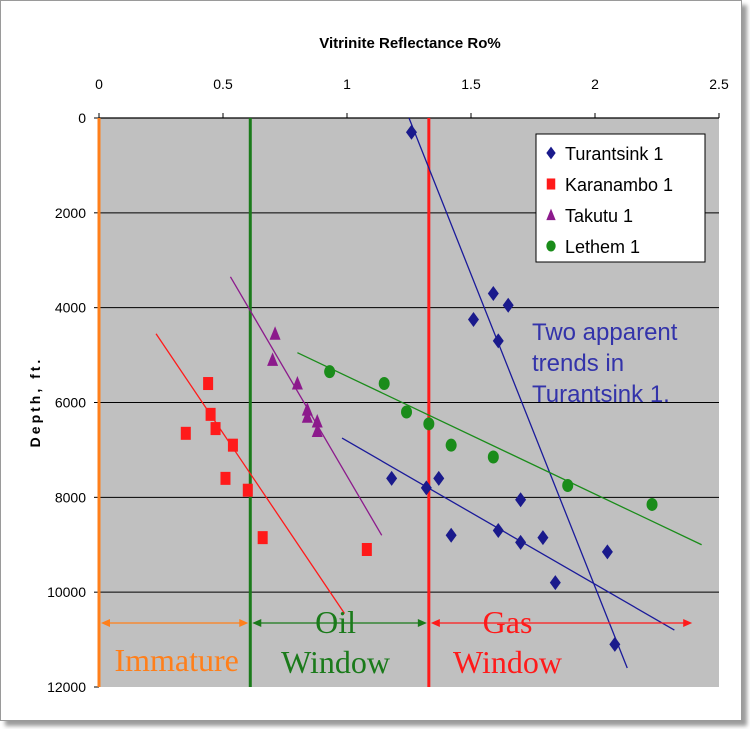  What do you see at coordinates (70, 497) in the screenshot?
I see `y-tick-label: 8000` at bounding box center [70, 497].